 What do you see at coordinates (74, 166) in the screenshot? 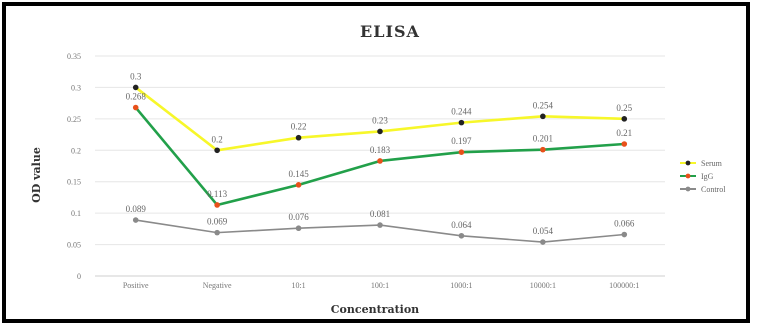
I see `y-axis-ticks: 0 0.05 0.1 0.15 0.2 0.25 0.3 0.35` at bounding box center [74, 166].